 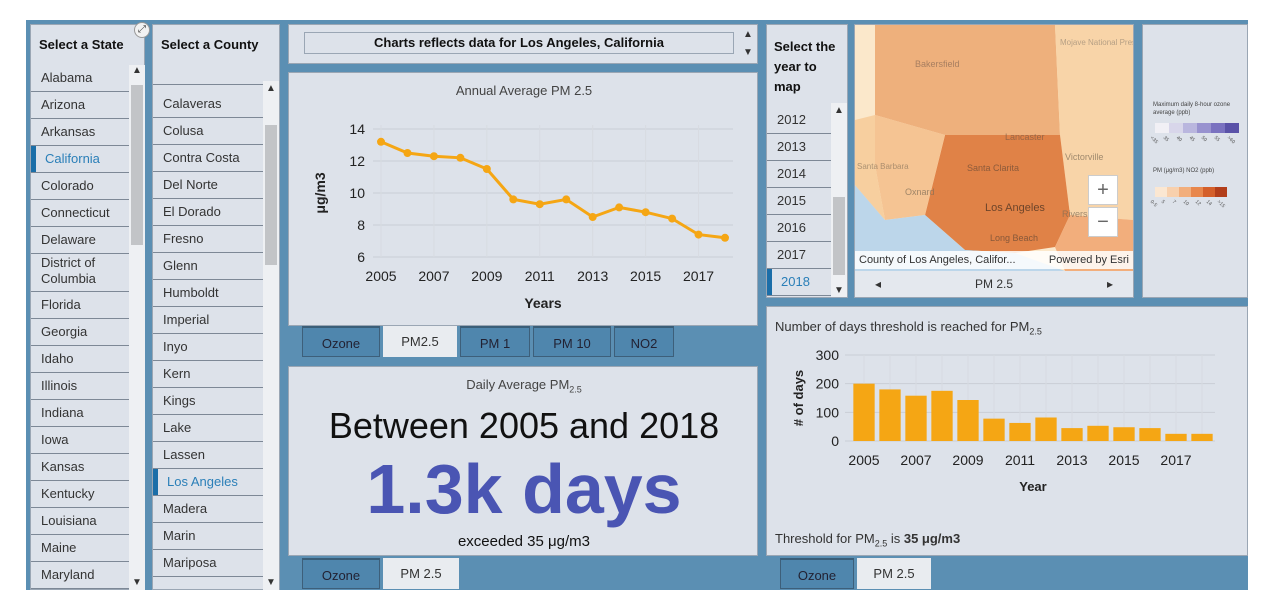 What do you see at coordinates (80, 494) in the screenshot?
I see `state-item-kentucky: Kentucky` at bounding box center [80, 494].